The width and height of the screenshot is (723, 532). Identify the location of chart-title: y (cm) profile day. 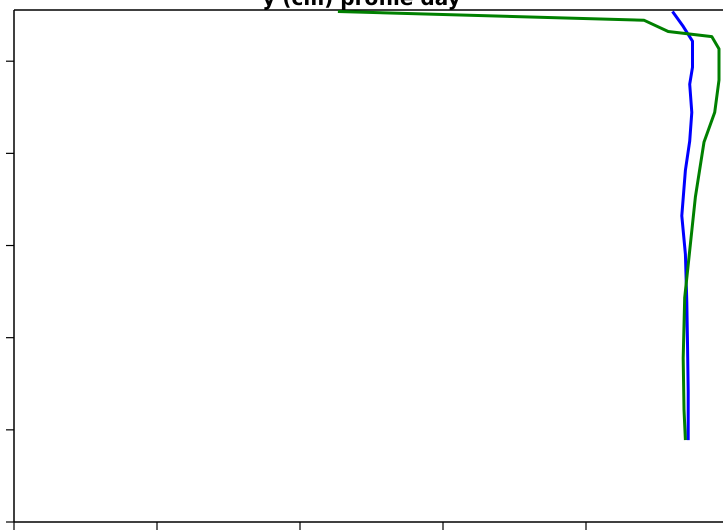
(361, 5).